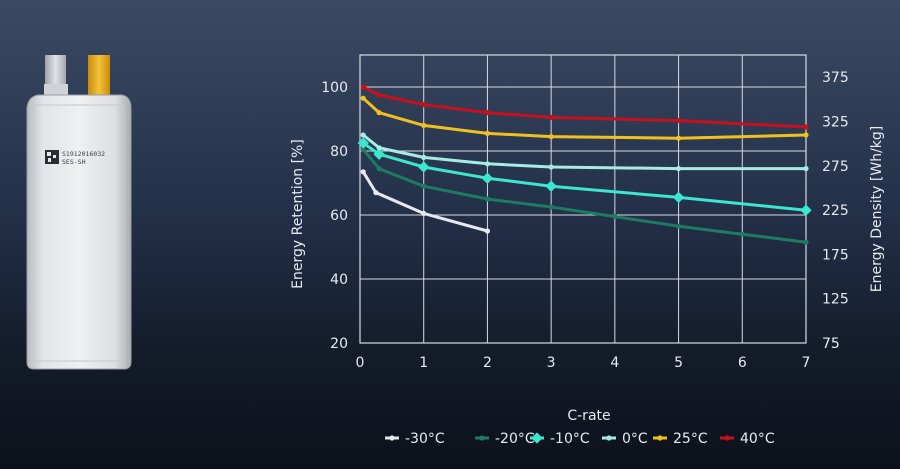 This screenshot has width=900, height=469. What do you see at coordinates (551, 363) in the screenshot?
I see `x-tick-label: 3` at bounding box center [551, 363].